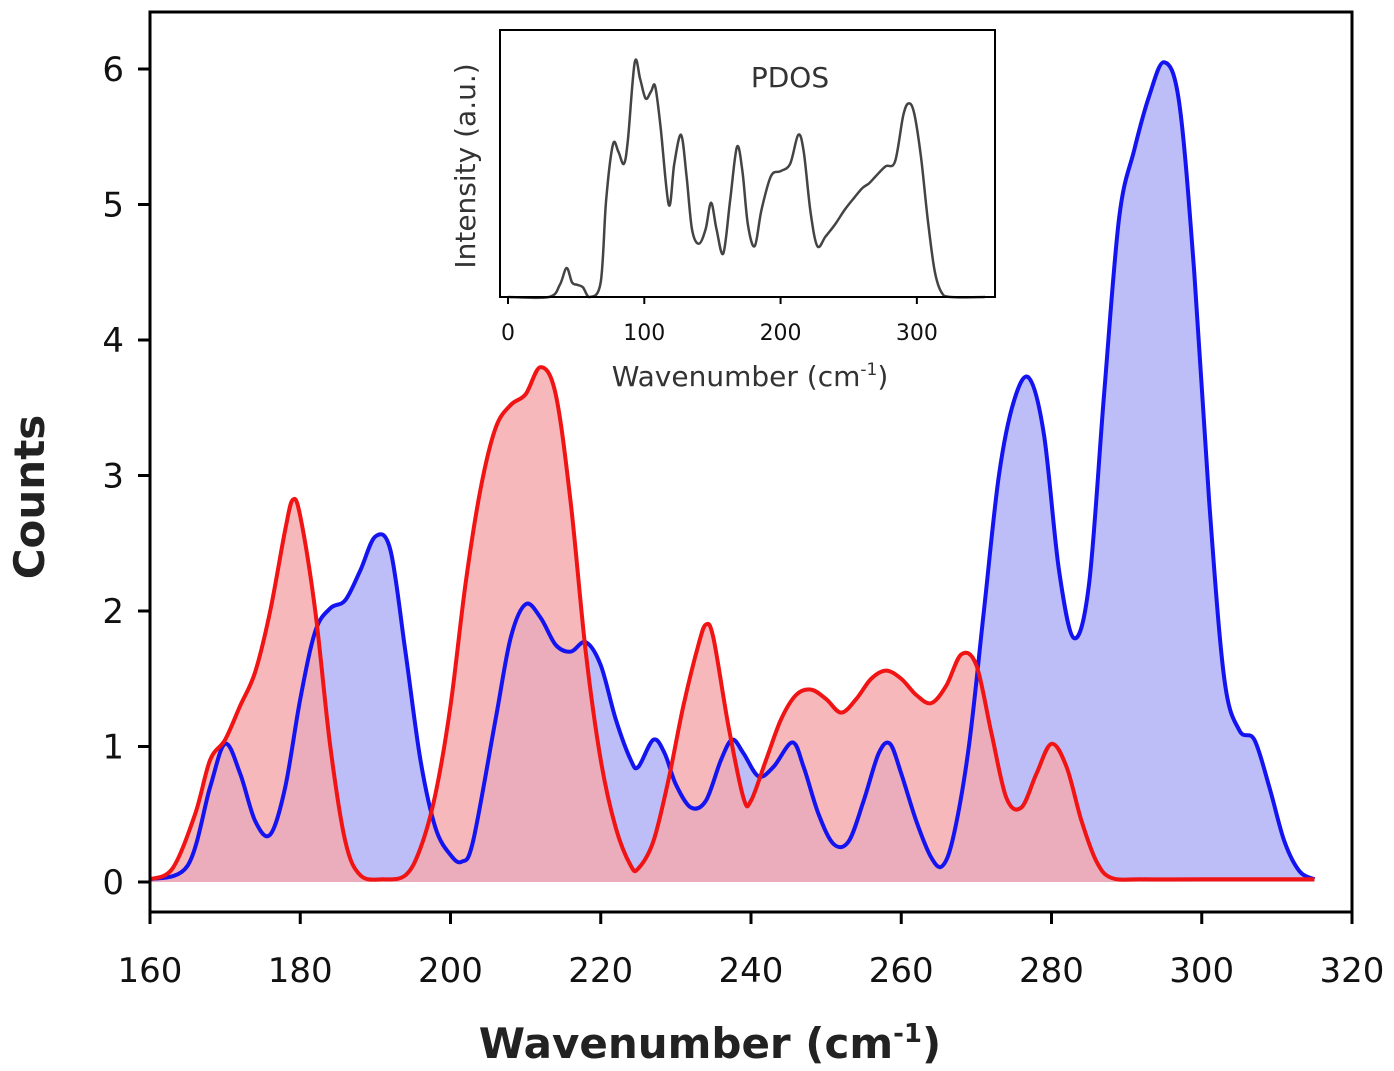 The width and height of the screenshot is (1394, 1071). What do you see at coordinates (868, 370) in the screenshot?
I see `inset-x-axis-title-sup: -1` at bounding box center [868, 370].